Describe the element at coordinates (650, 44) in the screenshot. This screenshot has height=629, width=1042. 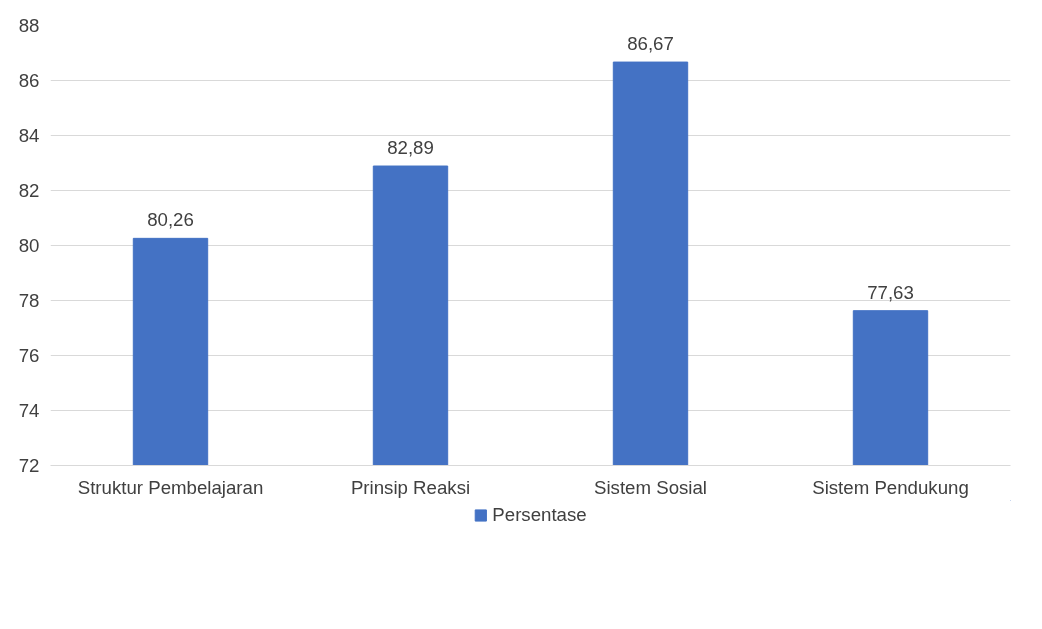
I see `data-label: 86,67` at that location.